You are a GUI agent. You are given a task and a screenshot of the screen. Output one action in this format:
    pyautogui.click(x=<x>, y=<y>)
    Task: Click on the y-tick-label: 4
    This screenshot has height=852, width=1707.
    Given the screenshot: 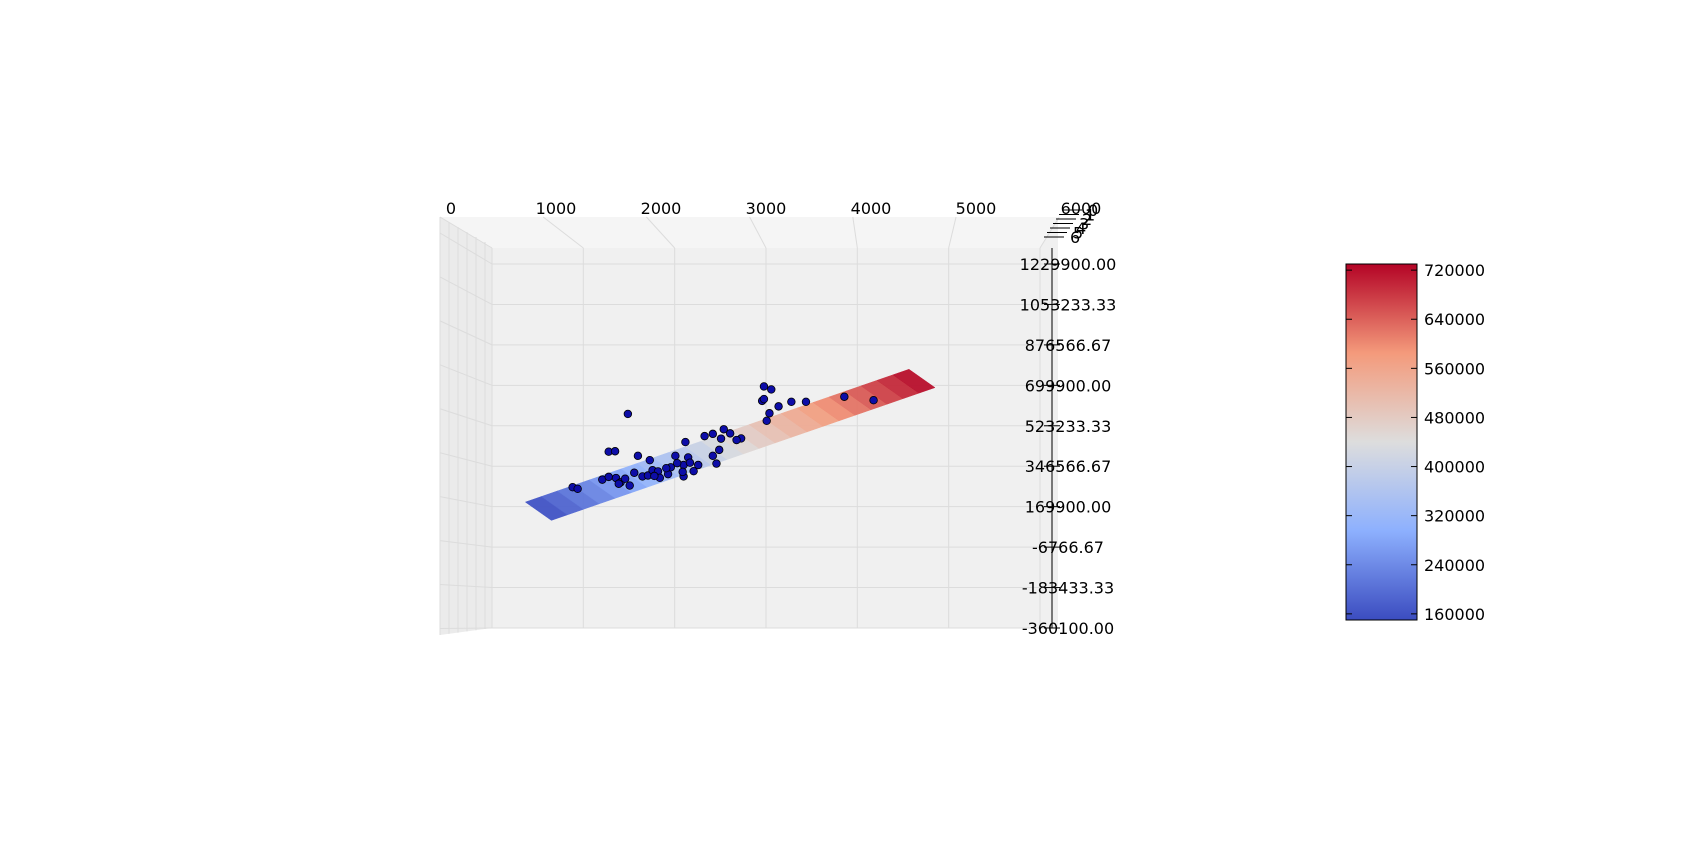 What is the action you would take?
    pyautogui.click(x=1081, y=228)
    